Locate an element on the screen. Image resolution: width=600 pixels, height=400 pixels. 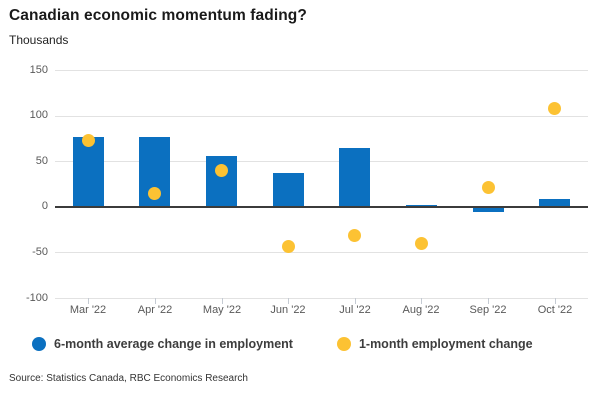
legend-label: 6-month average change in employment is located at coordinates (173, 344).